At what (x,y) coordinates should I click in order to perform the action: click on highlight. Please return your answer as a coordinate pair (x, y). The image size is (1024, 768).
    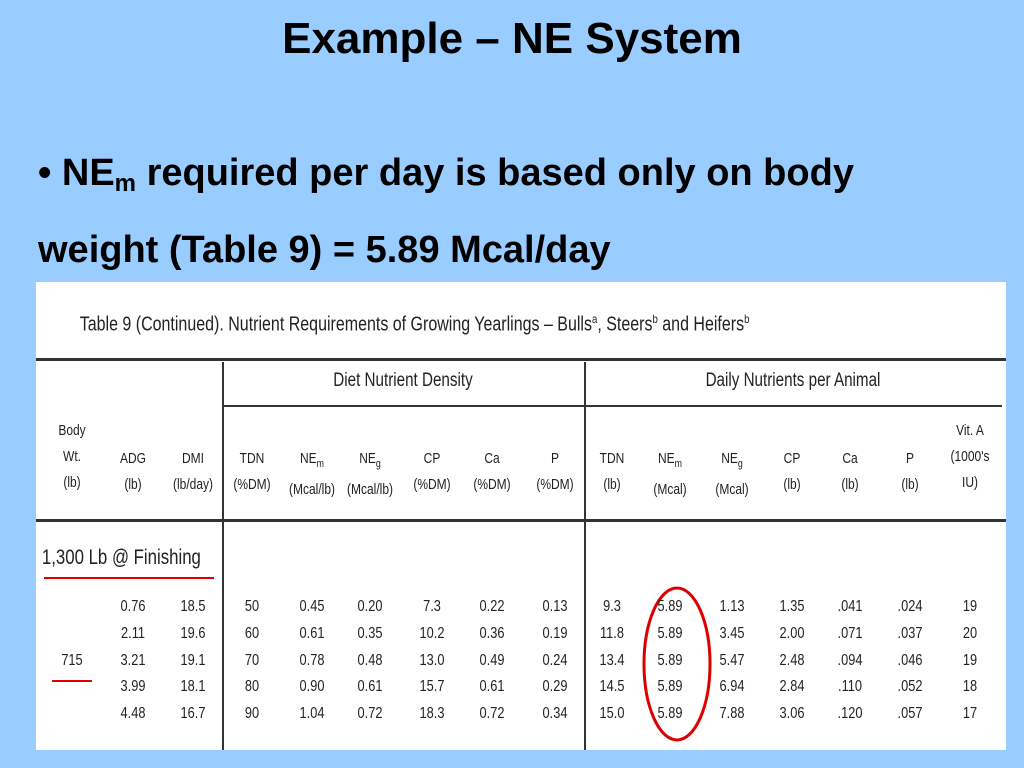
    Looking at the image, I should click on (677, 664).